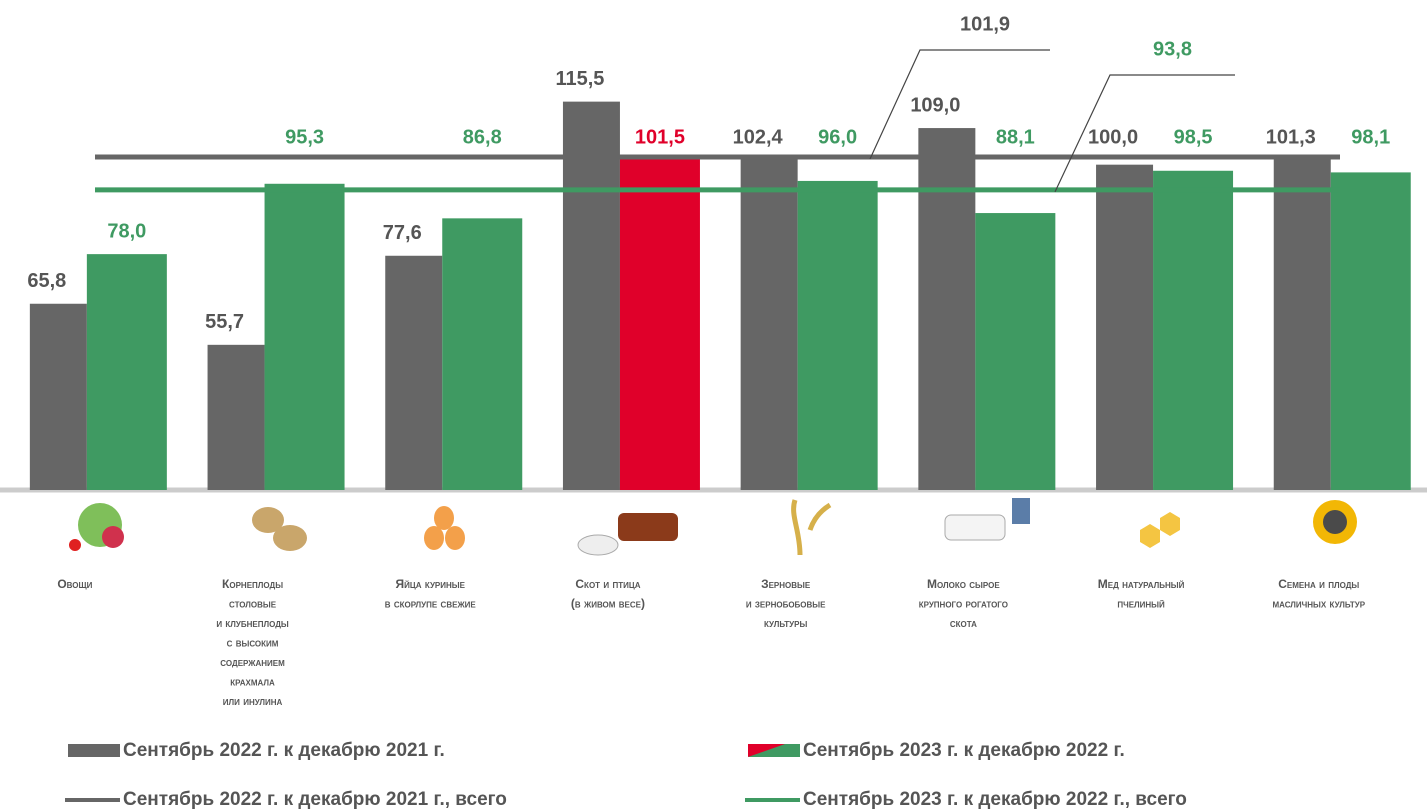 The height and width of the screenshot is (812, 1427). Describe the element at coordinates (758, 137) in the screenshot. I see `value-label: 102,4` at that location.